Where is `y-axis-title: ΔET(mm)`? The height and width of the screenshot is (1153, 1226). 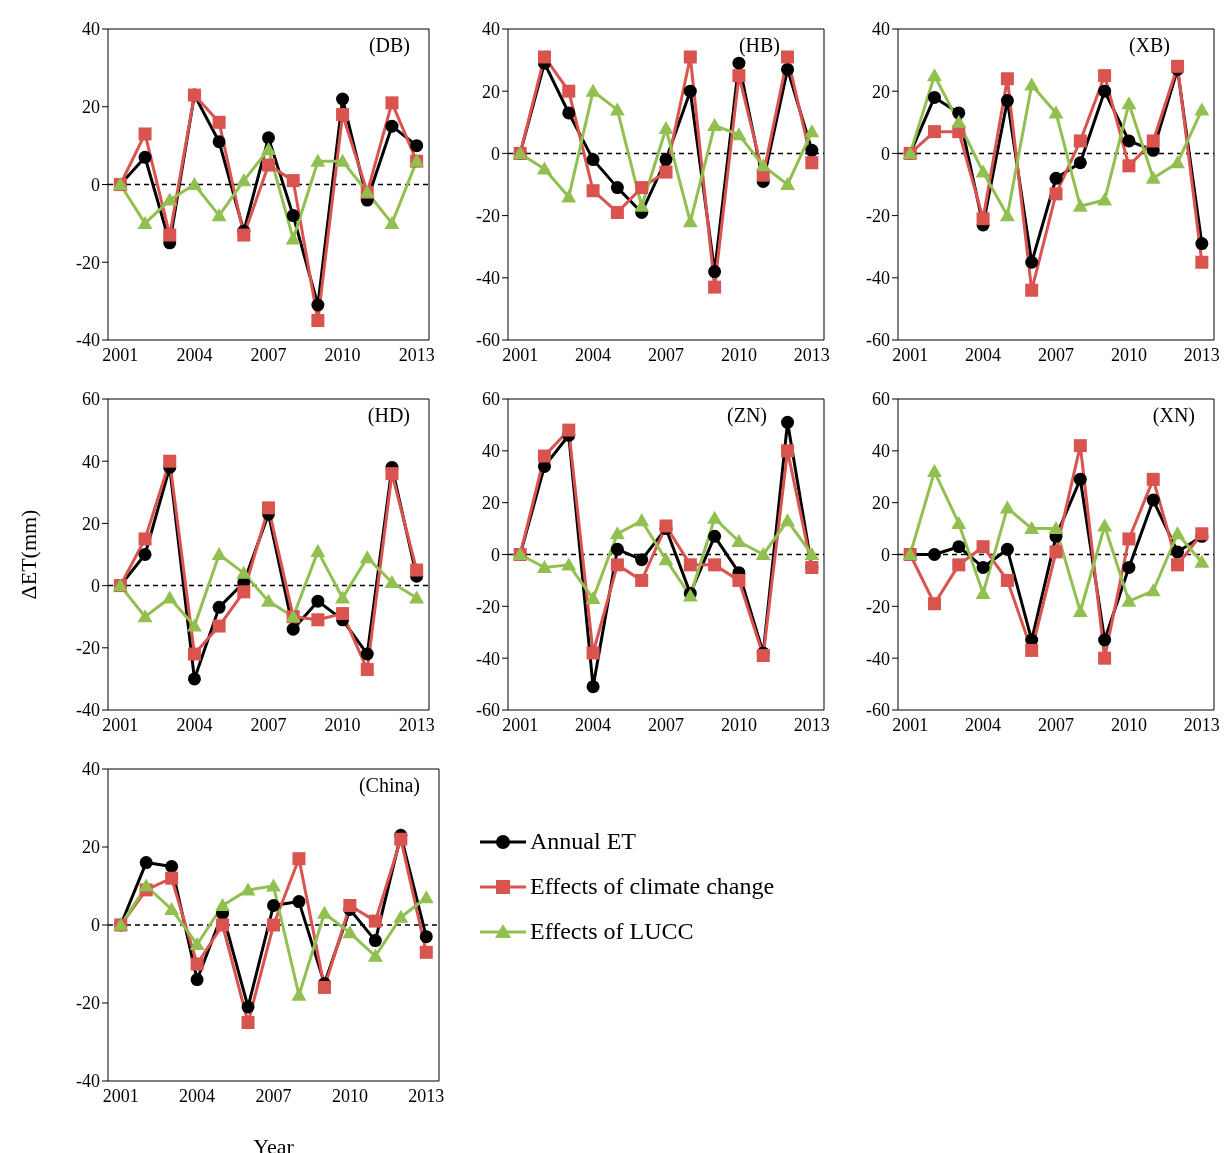 y-axis-title: ΔET(mm) is located at coordinates (28, 554).